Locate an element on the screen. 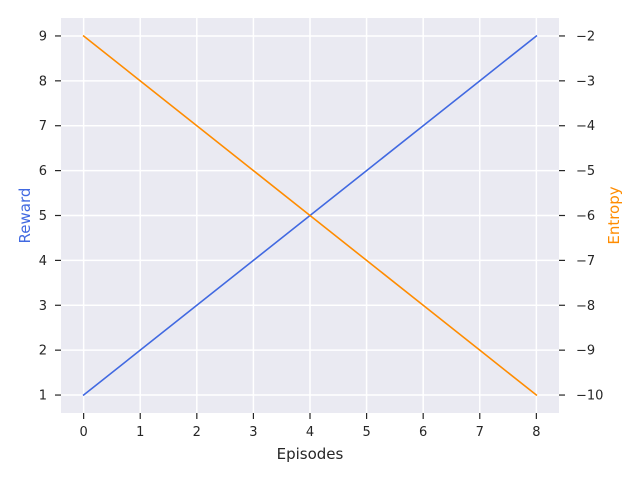 The width and height of the screenshot is (640, 480). x-tick-label-4: 4 is located at coordinates (310, 432).